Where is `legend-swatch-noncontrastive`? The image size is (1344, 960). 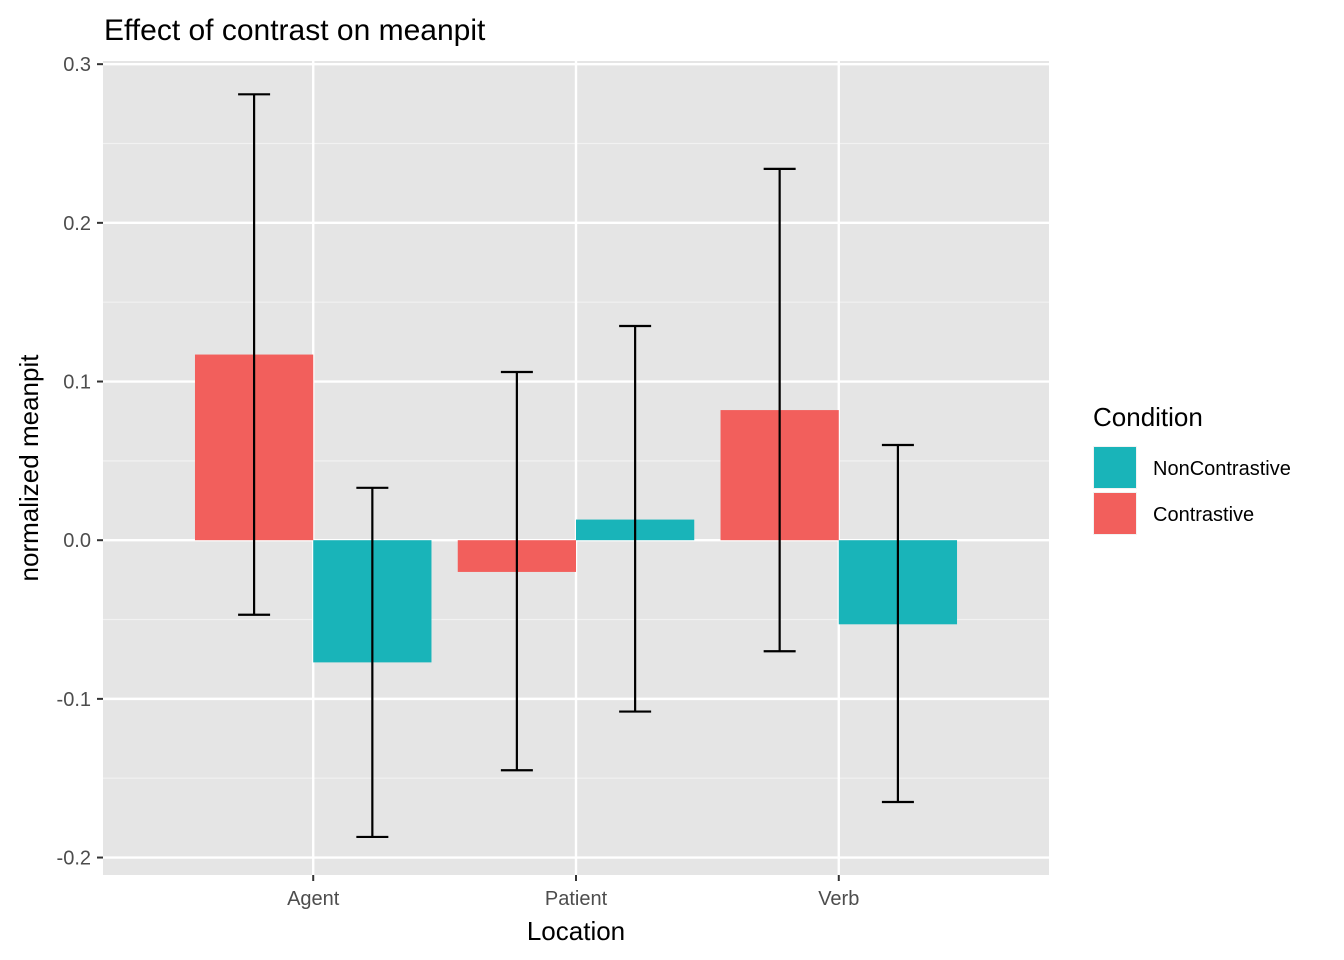 legend-swatch-noncontrastive is located at coordinates (1115, 467).